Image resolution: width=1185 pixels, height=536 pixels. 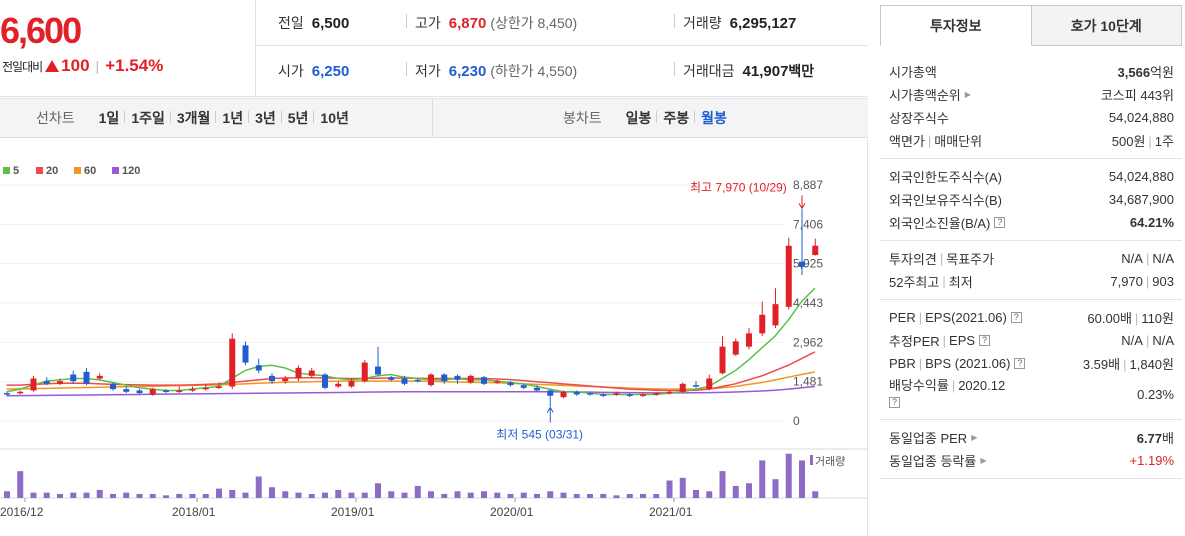 What do you see at coordinates (534, 22) in the screenshot?
I see `upper-limit: (상한가 8,450)` at bounding box center [534, 22].